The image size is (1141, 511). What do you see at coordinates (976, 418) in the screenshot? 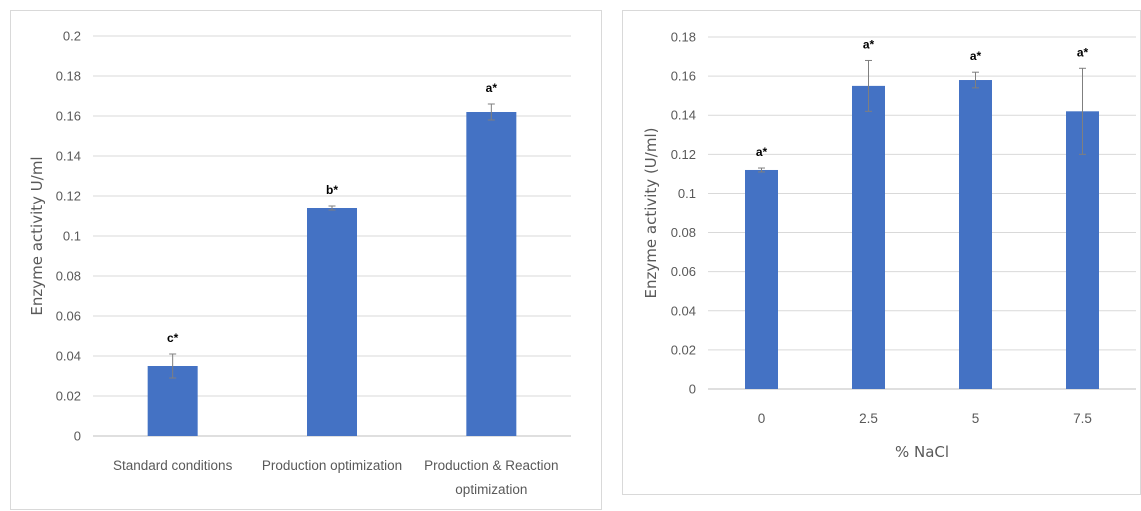
I see `category-label: 5` at bounding box center [976, 418].